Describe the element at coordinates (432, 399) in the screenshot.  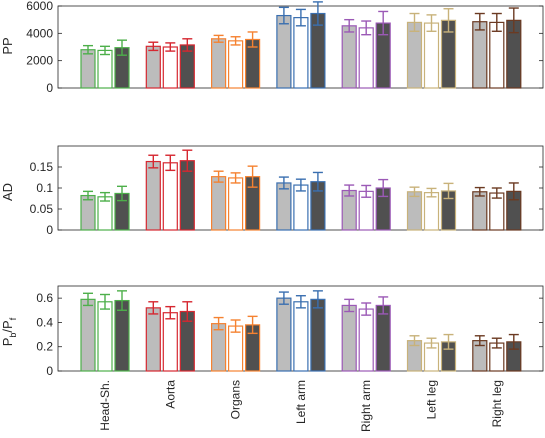
I see `x-tick-label: Left leg` at that location.